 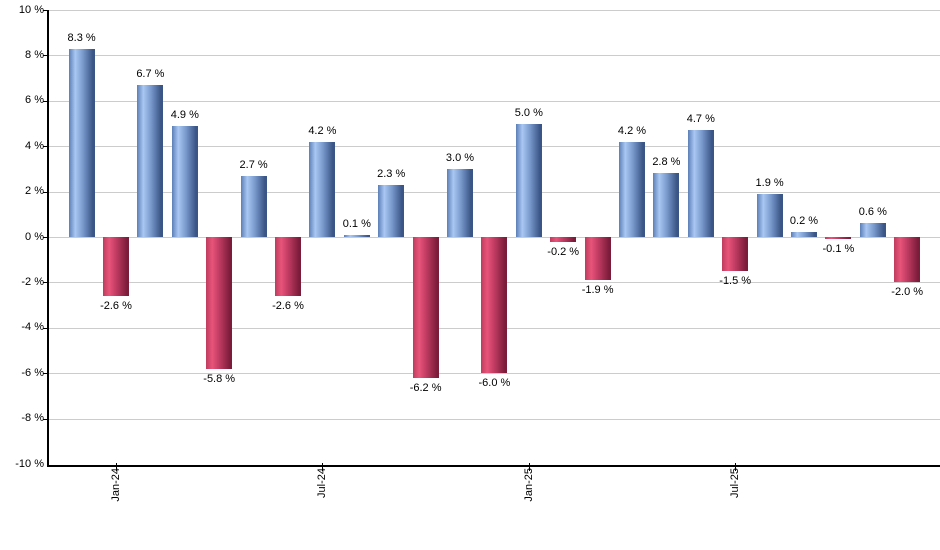 I want to click on bar-value-label: 2.3 %, so click(x=391, y=173).